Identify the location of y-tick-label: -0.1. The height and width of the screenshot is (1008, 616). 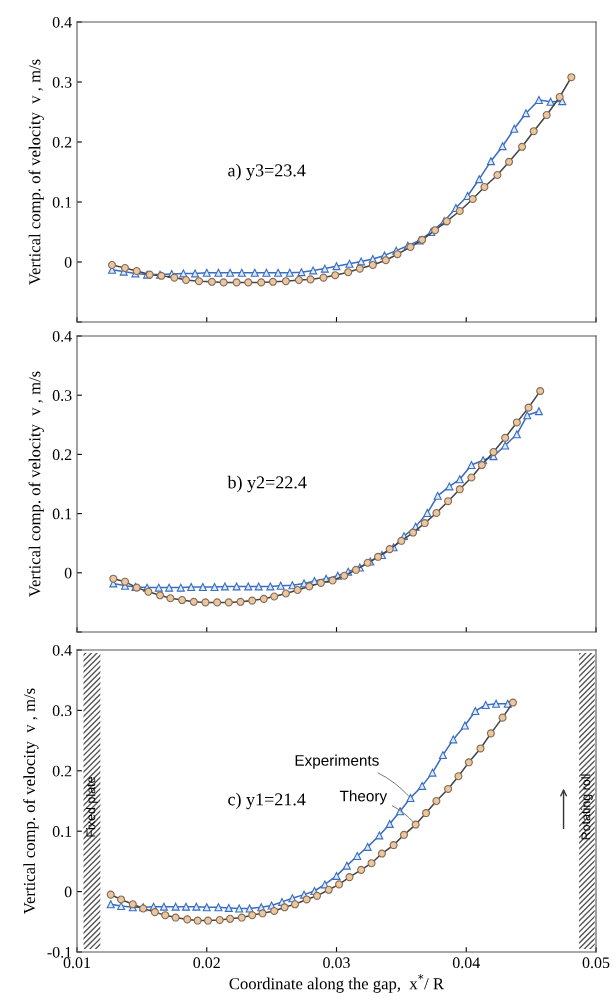
(59, 952).